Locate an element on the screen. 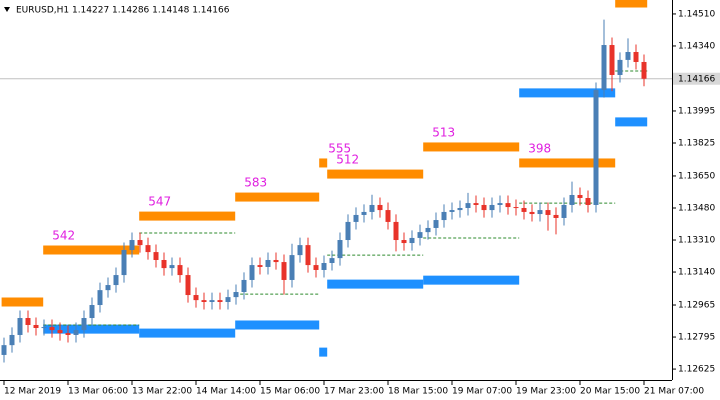 The width and height of the screenshot is (720, 400). y-tick-label: 1.13825 is located at coordinates (696, 143).